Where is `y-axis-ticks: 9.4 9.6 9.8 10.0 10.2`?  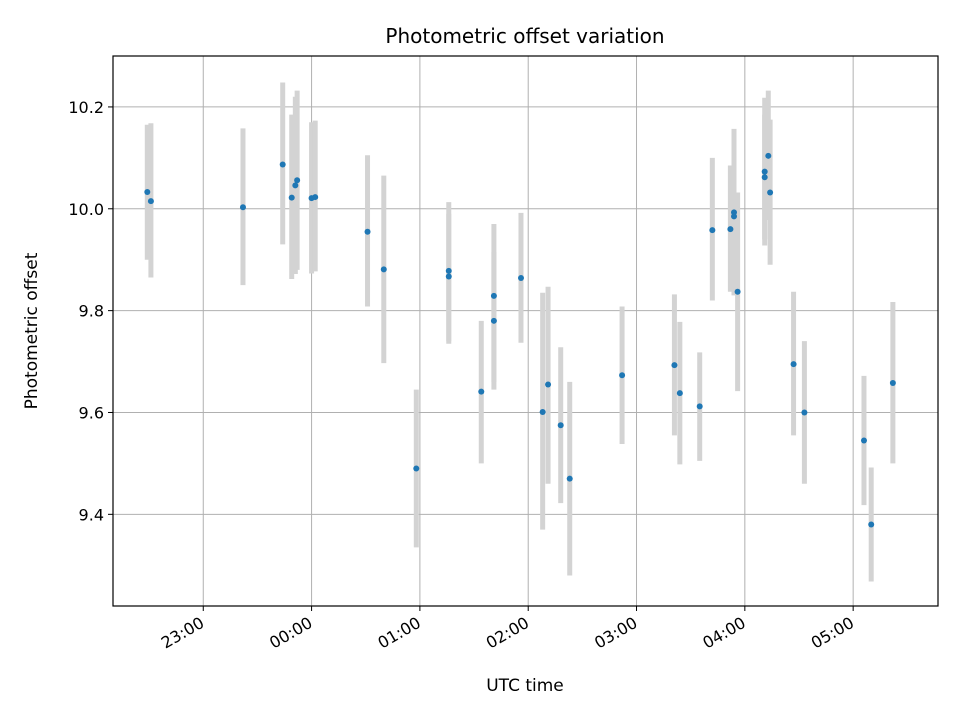
y-axis-ticks: 9.4 9.6 9.8 10.0 10.2 is located at coordinates (90, 311).